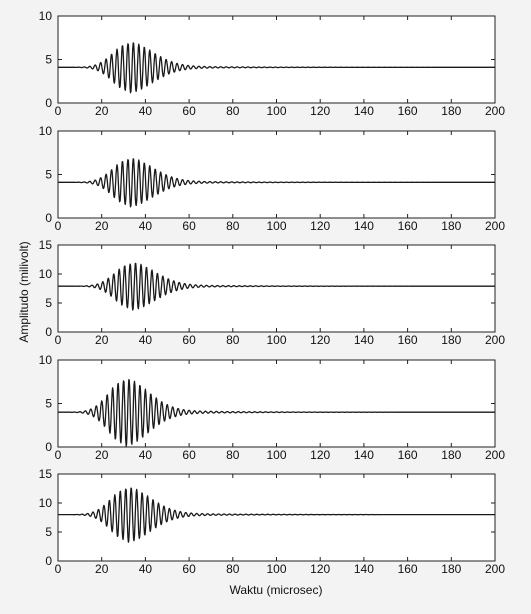 The image size is (531, 614). I want to click on x-axis-label: Waktu (microsec), so click(276, 590).